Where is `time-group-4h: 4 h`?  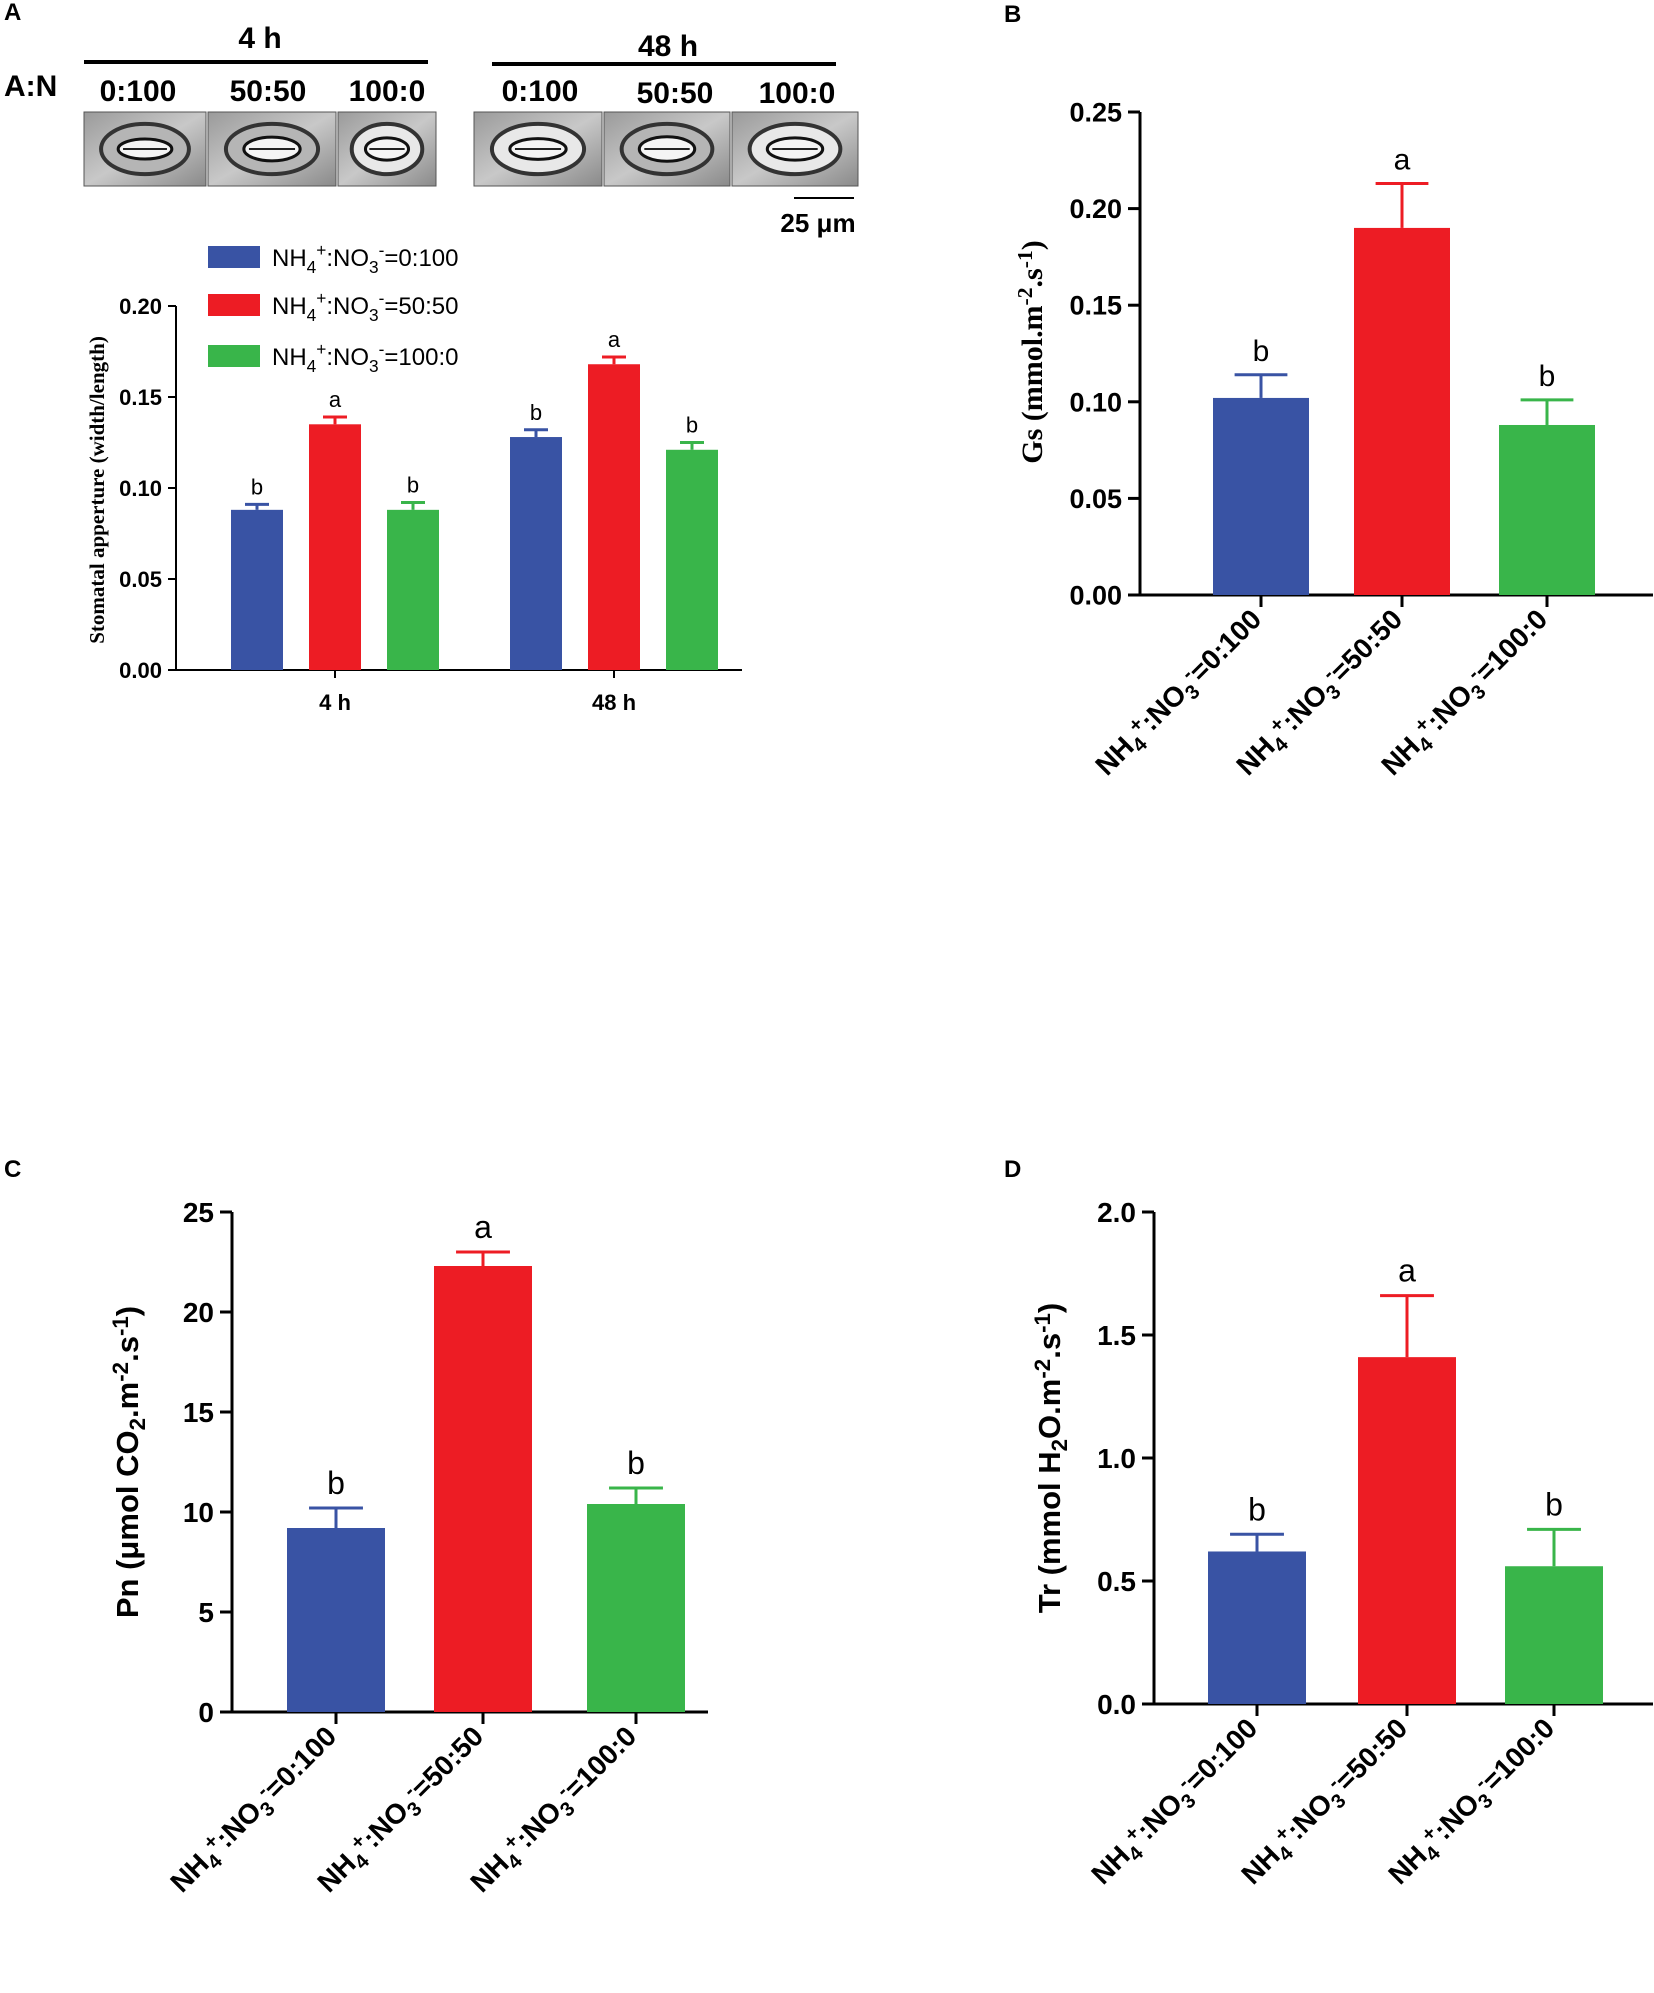 time-group-4h: 4 h is located at coordinates (259, 38).